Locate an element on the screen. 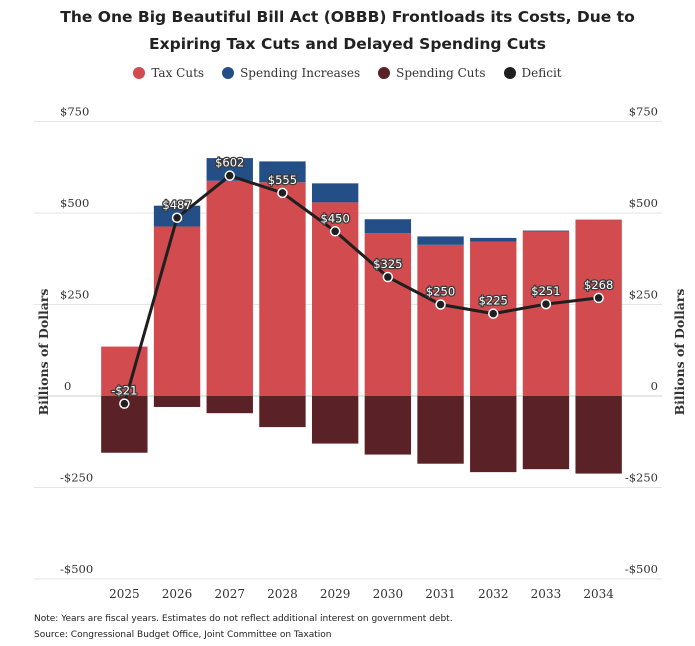  x-tick-label: 2031 is located at coordinates (440, 594).